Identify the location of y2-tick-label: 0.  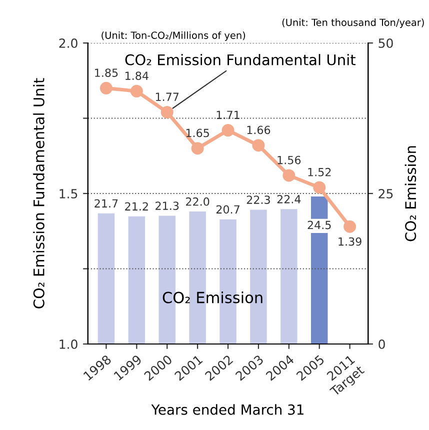
(381, 344).